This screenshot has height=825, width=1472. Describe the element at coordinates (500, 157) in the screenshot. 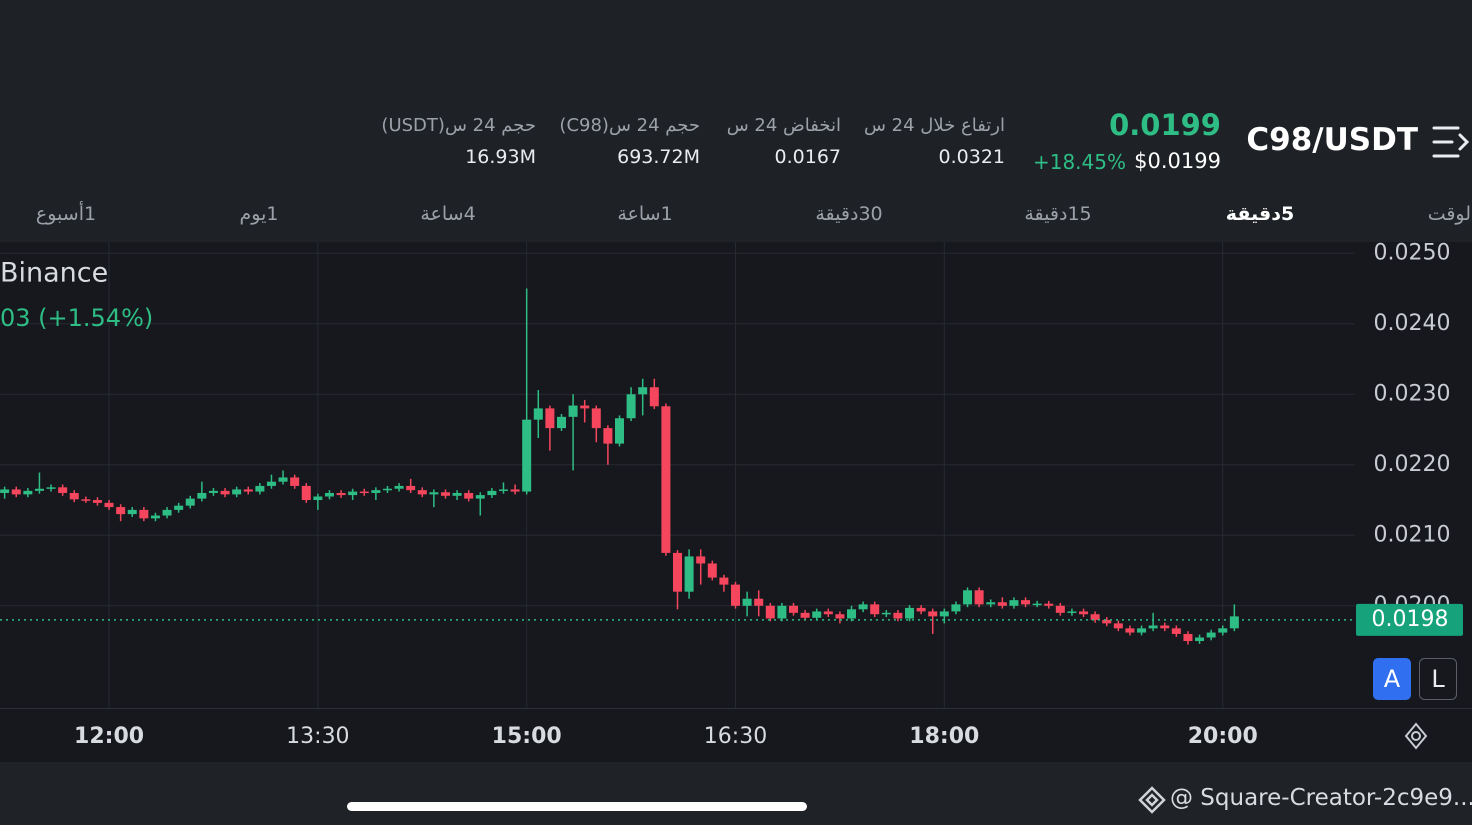

I see `stat-value: 16.93M` at that location.